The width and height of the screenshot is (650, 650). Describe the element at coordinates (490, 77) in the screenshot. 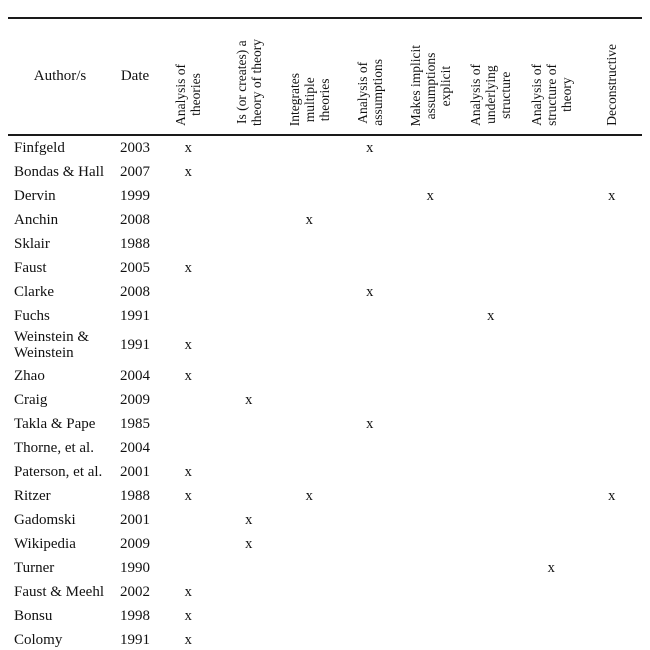

I see `column-header-criterion-6: Analysis of underlying structure` at that location.